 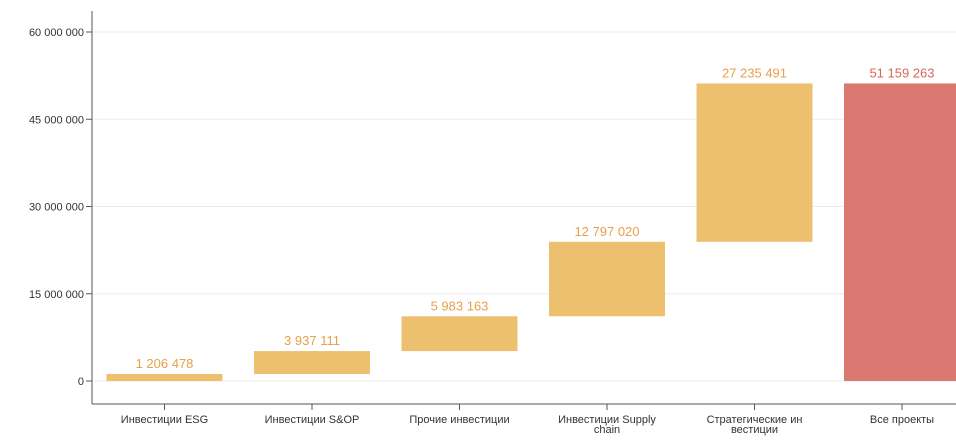 What do you see at coordinates (165, 363) in the screenshot?
I see `value-label: 1 206 478` at bounding box center [165, 363].